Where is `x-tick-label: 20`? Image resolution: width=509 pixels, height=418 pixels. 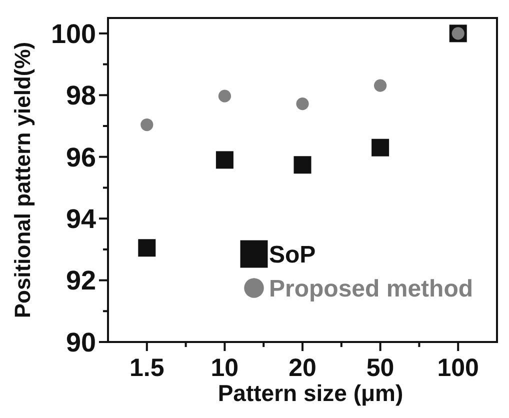
x-tick-label: 20 is located at coordinates (302, 368).